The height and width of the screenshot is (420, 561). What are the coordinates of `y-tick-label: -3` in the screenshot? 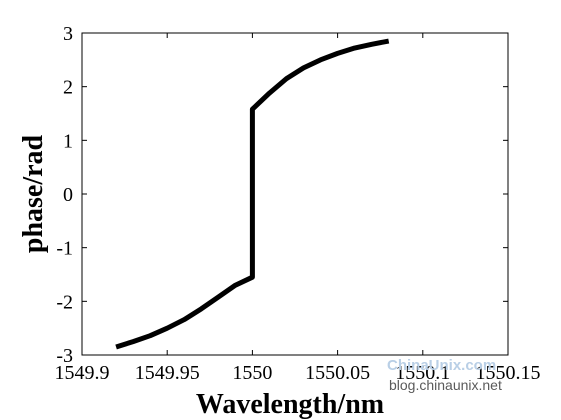 It's located at (64, 356).